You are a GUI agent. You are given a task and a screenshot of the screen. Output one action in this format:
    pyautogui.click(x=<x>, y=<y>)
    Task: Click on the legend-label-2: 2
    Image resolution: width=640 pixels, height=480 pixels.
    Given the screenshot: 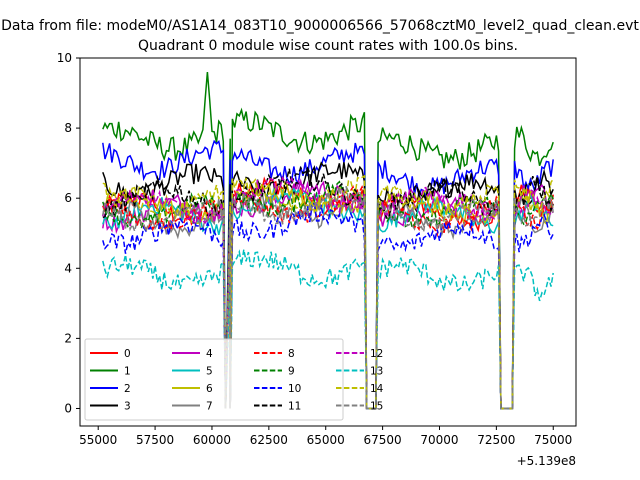 What is the action you would take?
    pyautogui.click(x=127, y=389)
    